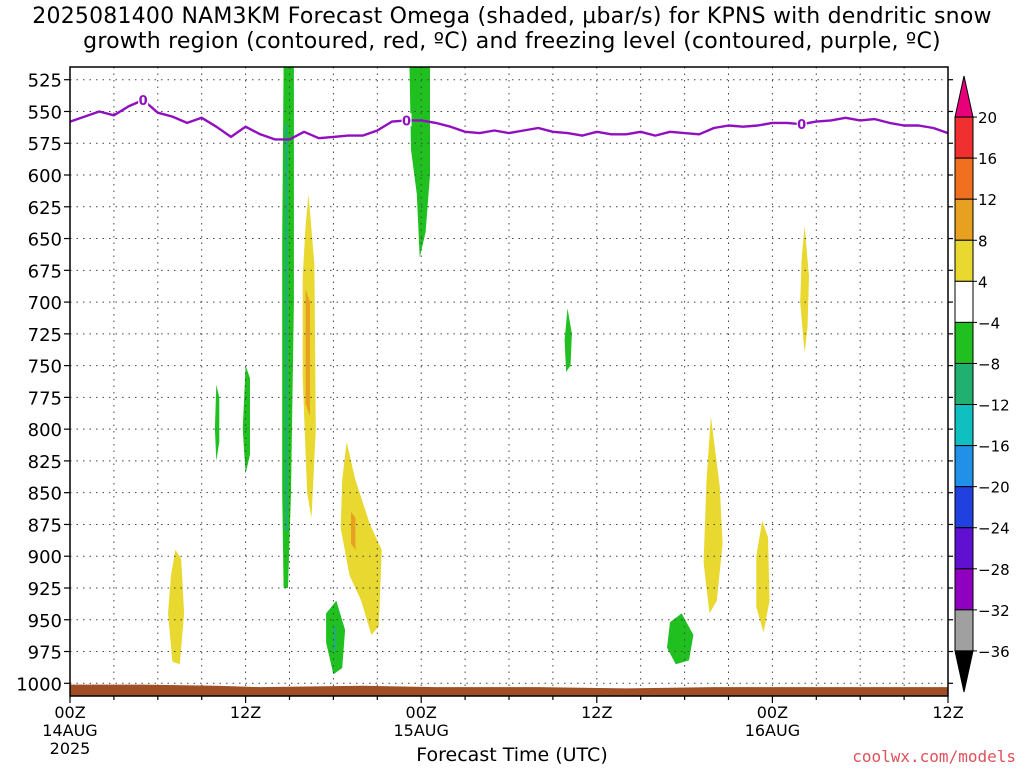 The height and width of the screenshot is (768, 1024). I want to click on x-tick-date: 15AUG, so click(420, 730).